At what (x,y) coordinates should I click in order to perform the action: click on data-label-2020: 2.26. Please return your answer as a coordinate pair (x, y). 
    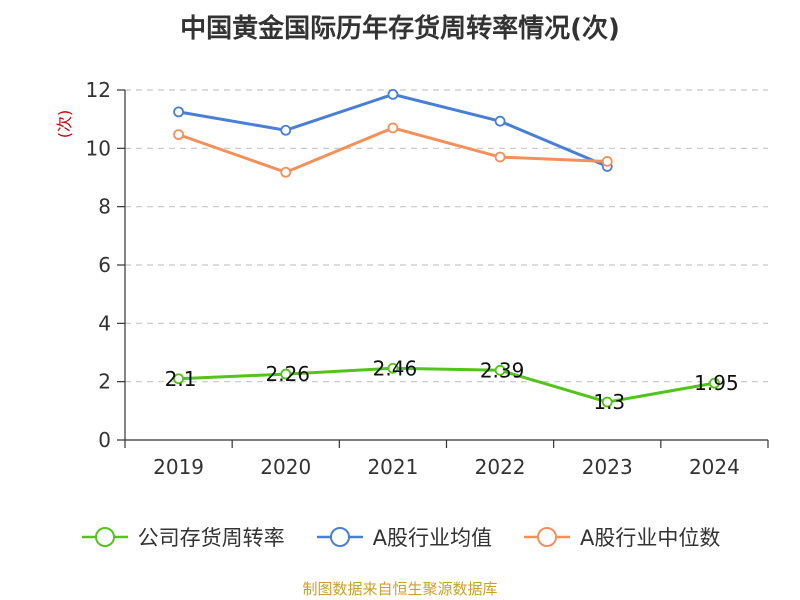
    Looking at the image, I should click on (287, 374).